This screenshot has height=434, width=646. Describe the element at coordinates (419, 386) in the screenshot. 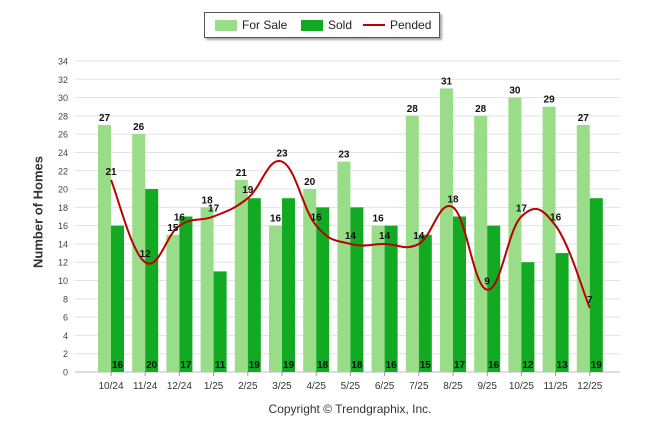

I see `x-tick-label: 7/25` at that location.